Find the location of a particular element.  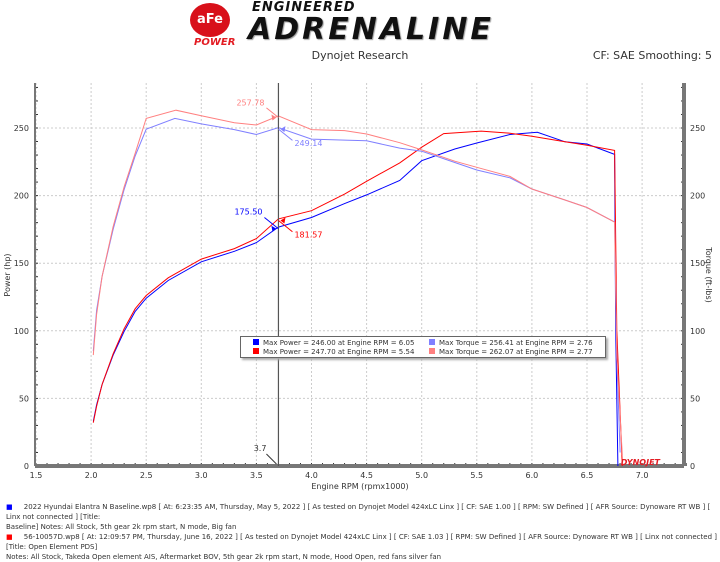

cursor-rpm-label: 3.7 is located at coordinates (260, 448).